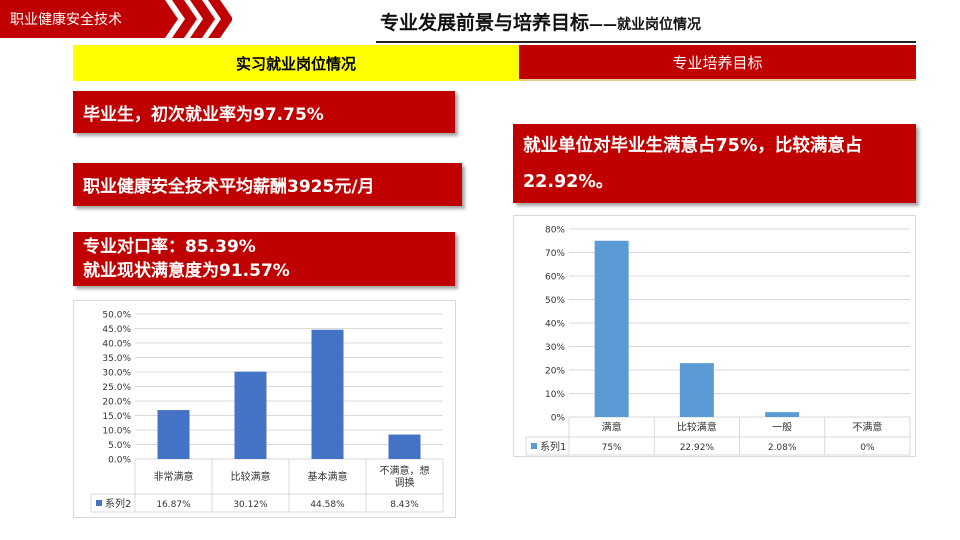  Describe the element at coordinates (782, 427) in the screenshot. I see `category-label: 一般` at that location.